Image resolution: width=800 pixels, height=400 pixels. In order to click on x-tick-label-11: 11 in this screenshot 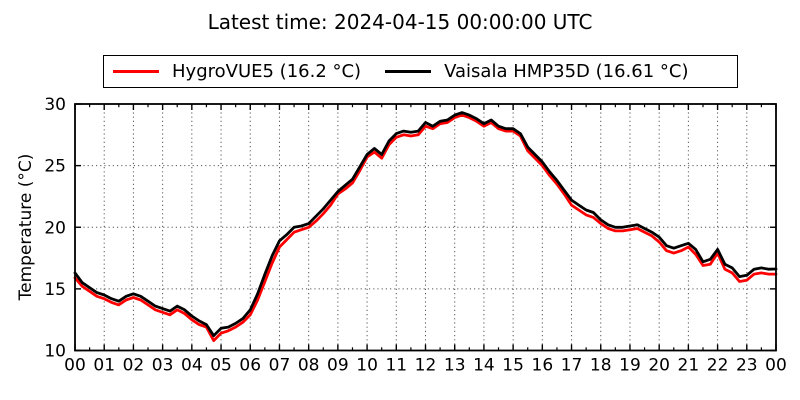, I will do `click(396, 366)`.